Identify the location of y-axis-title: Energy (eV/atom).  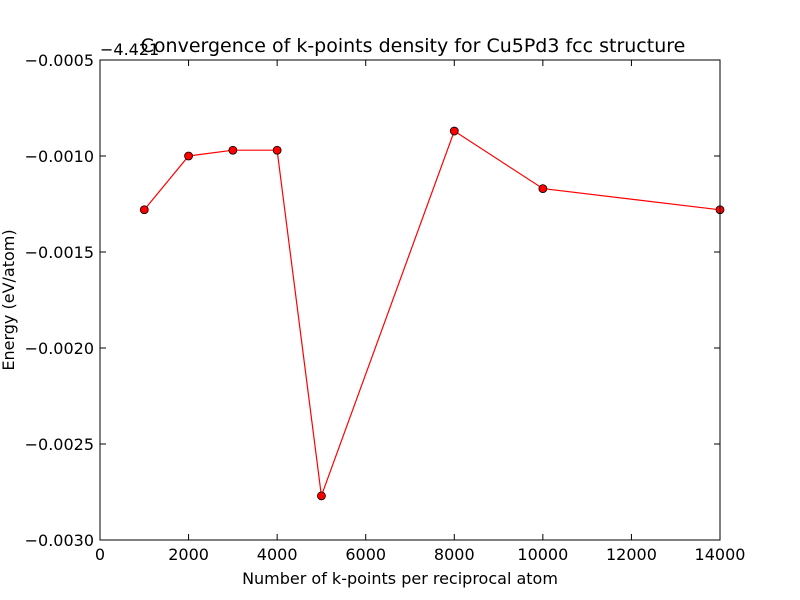
(9, 299).